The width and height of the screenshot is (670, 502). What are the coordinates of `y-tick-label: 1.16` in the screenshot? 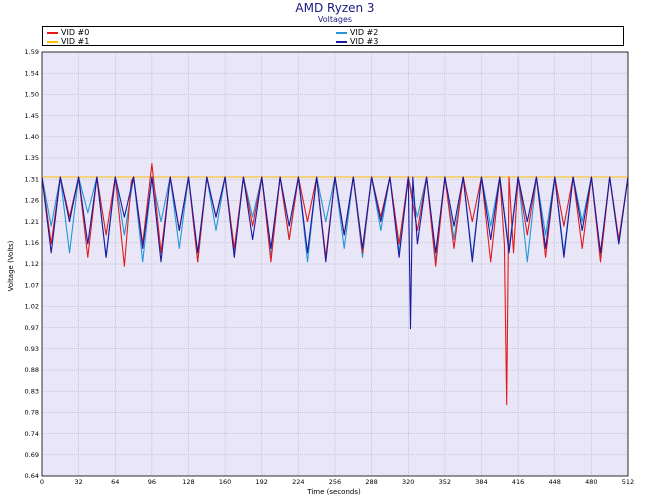 It's located at (32, 243).